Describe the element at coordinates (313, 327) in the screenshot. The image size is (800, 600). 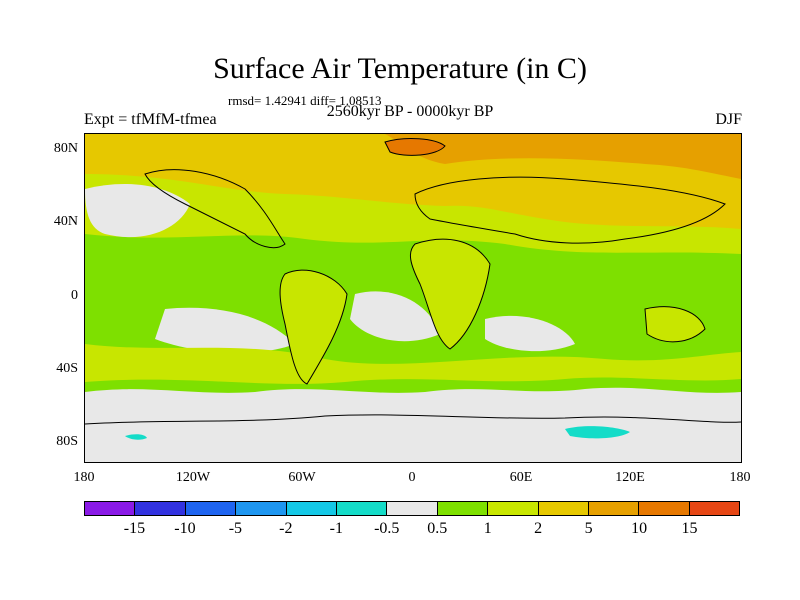
I see `south-america-land` at that location.